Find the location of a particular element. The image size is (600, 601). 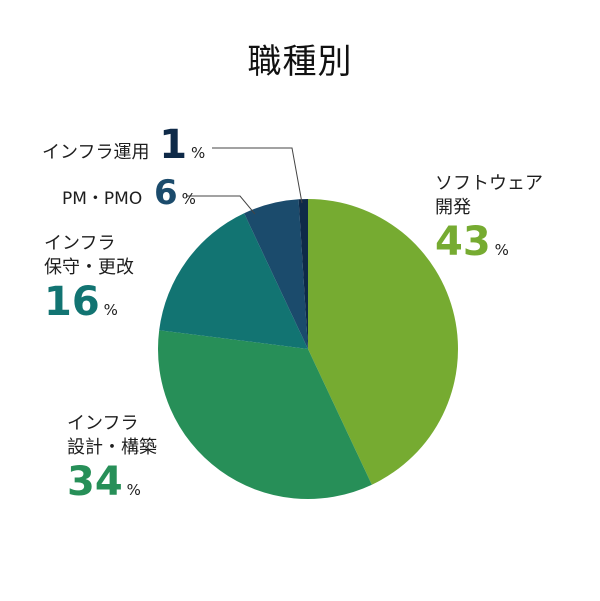

label-software-line1: ソフトウェア is located at coordinates (489, 183).